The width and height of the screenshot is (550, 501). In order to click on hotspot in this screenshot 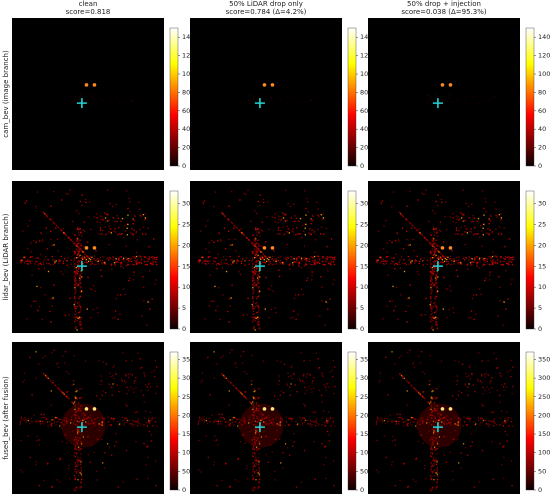, I will do `click(264, 409)`.